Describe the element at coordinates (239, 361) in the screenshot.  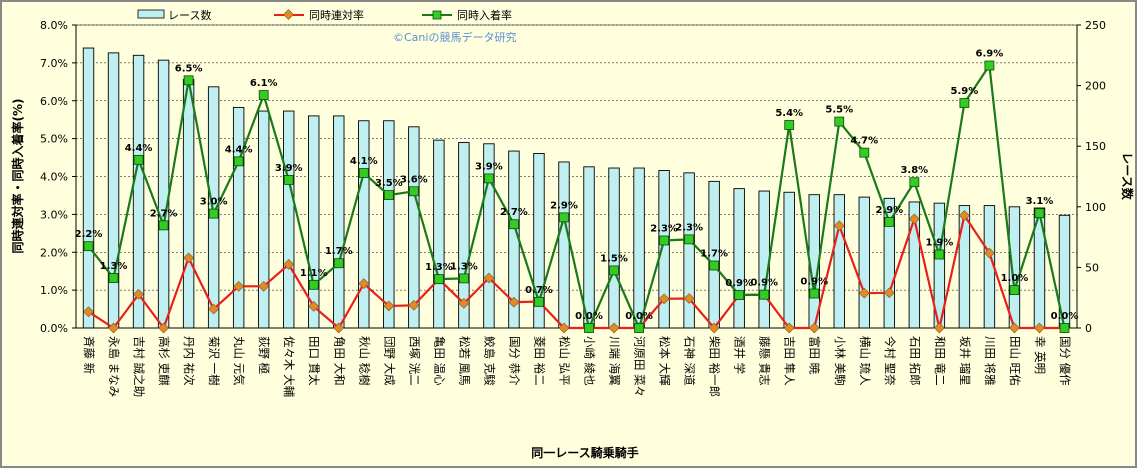
I see `category-label: 丸山 元気` at that location.